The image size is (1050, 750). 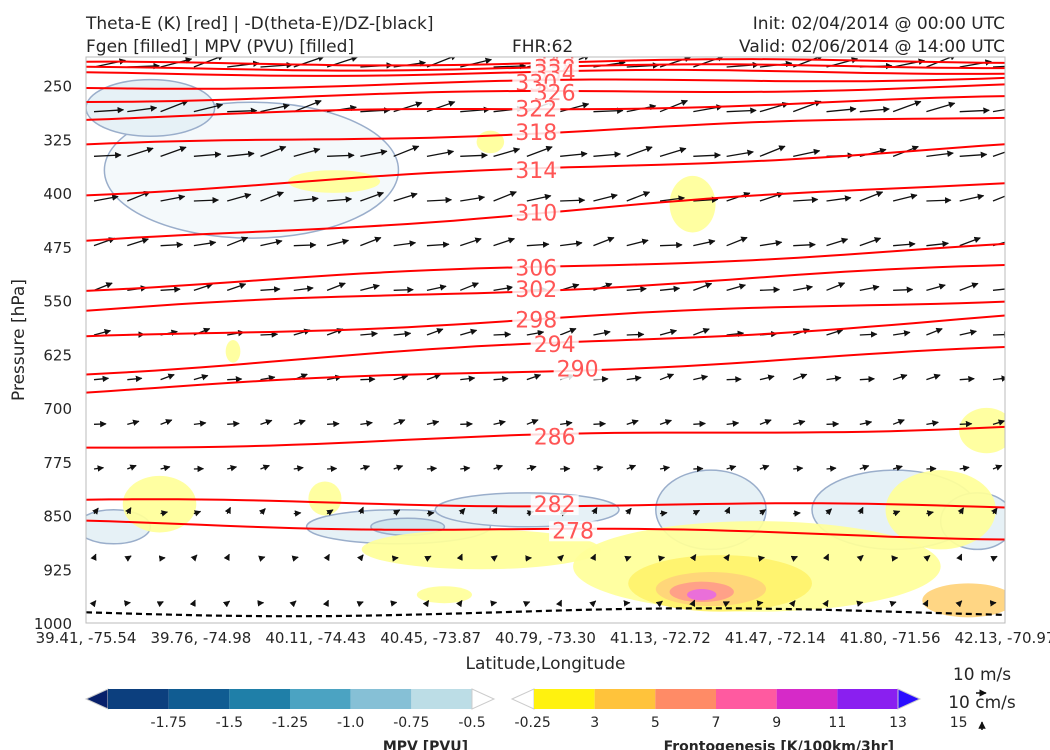 What do you see at coordinates (573, 531) in the screenshot?
I see `theta-e-label: 278` at bounding box center [573, 531].